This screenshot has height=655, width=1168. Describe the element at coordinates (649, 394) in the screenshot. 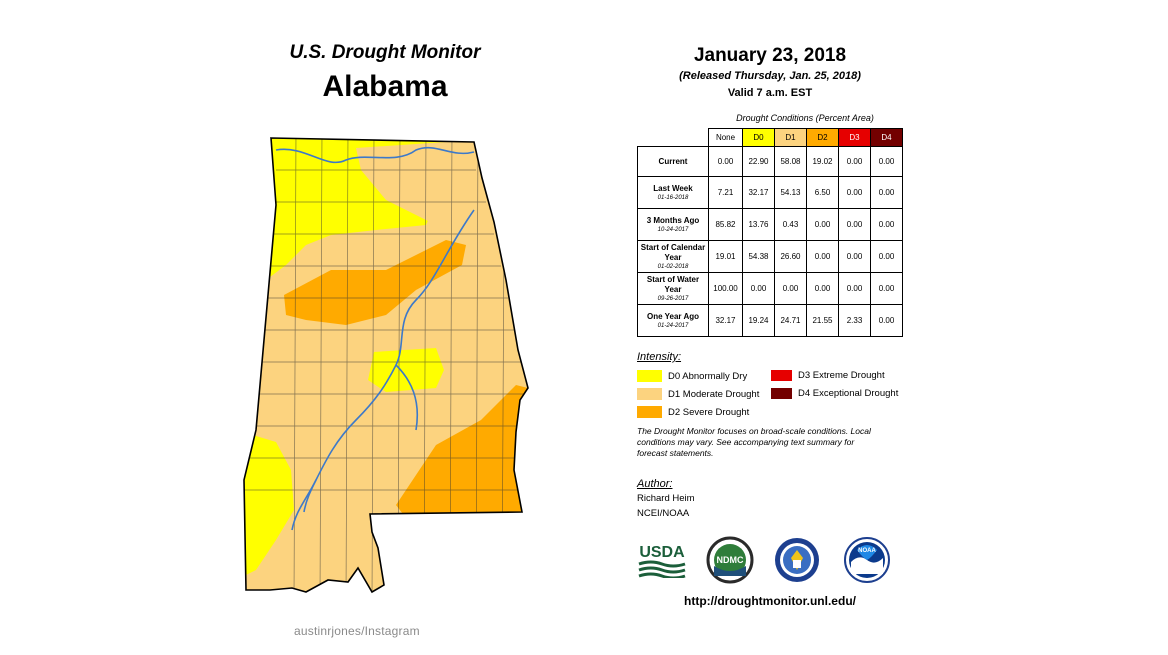

I see `legend-swatch-d1` at that location.